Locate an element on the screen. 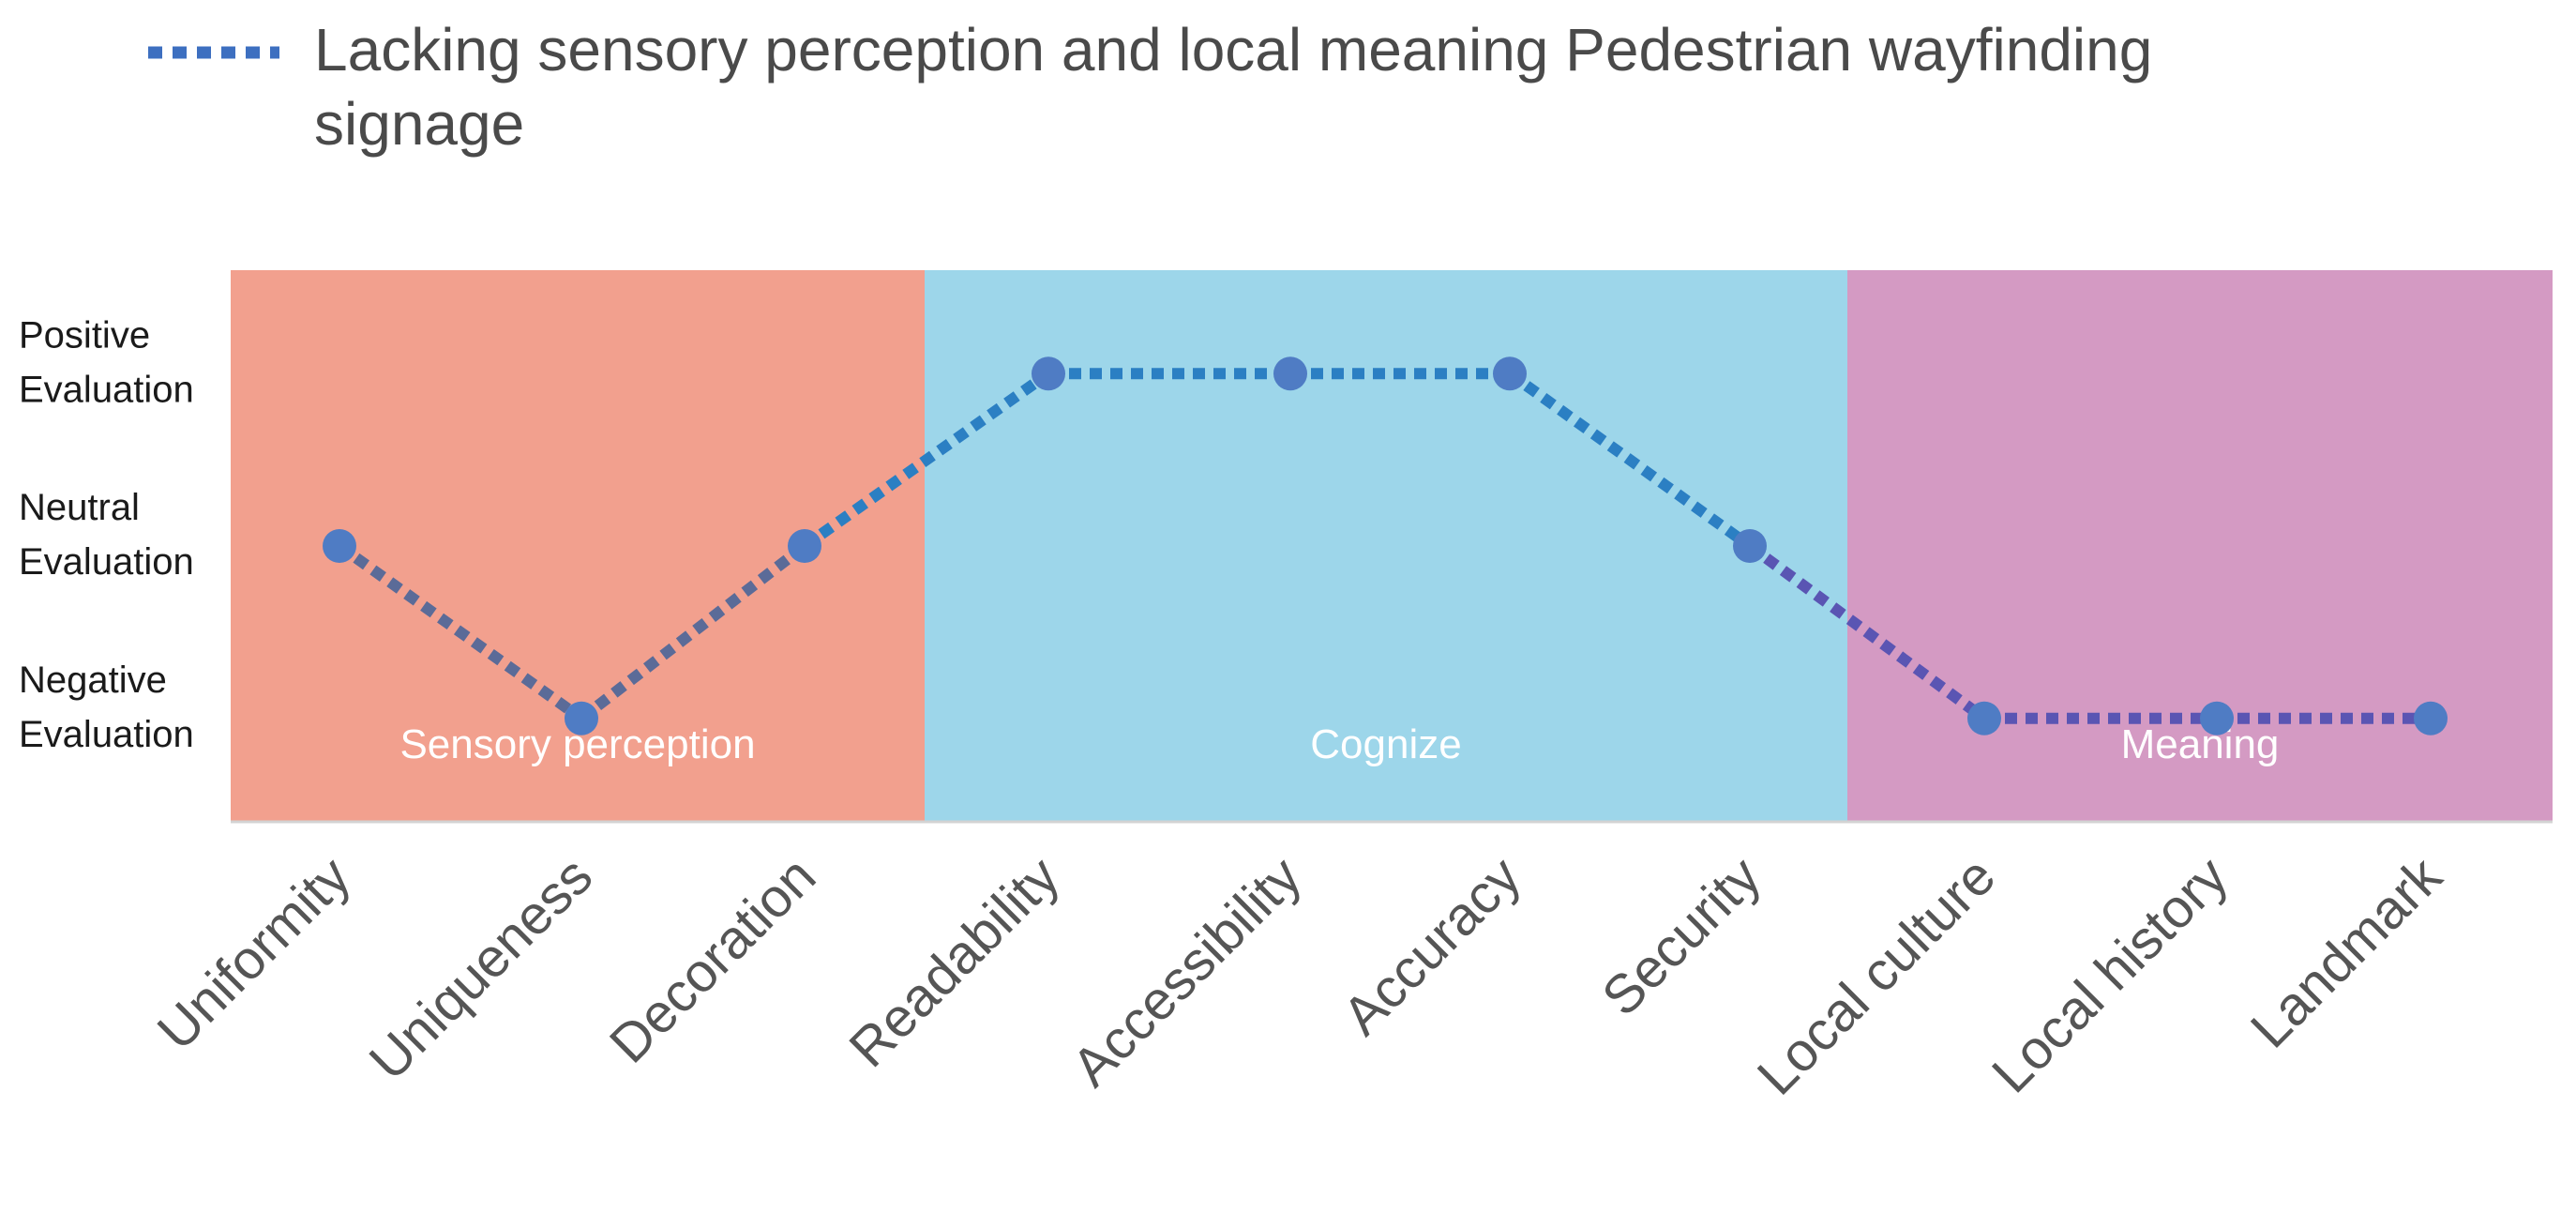 The height and width of the screenshot is (1213, 2576). point-local-culture is located at coordinates (1984, 718).